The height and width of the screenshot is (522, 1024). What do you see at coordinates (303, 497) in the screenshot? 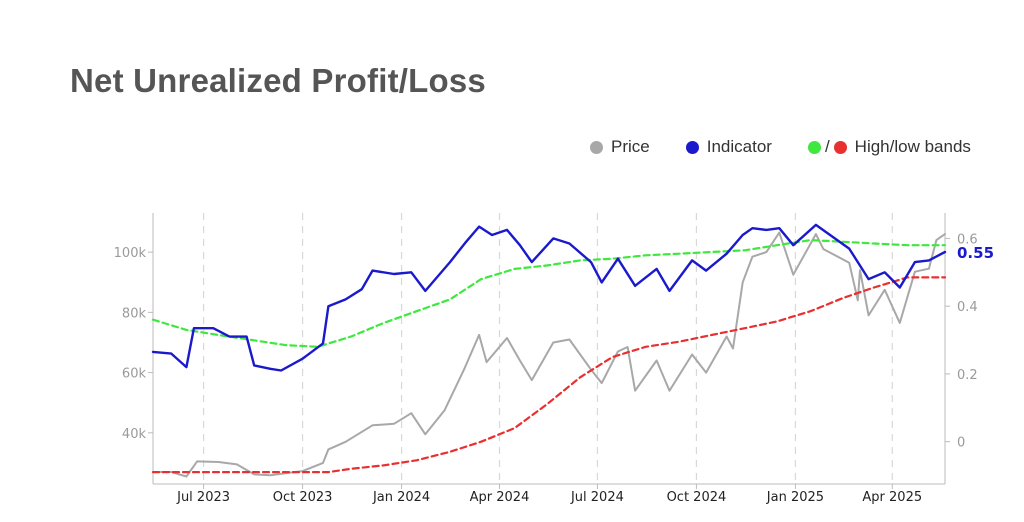
I see `x-tick-label: Oct 2023` at bounding box center [303, 497].